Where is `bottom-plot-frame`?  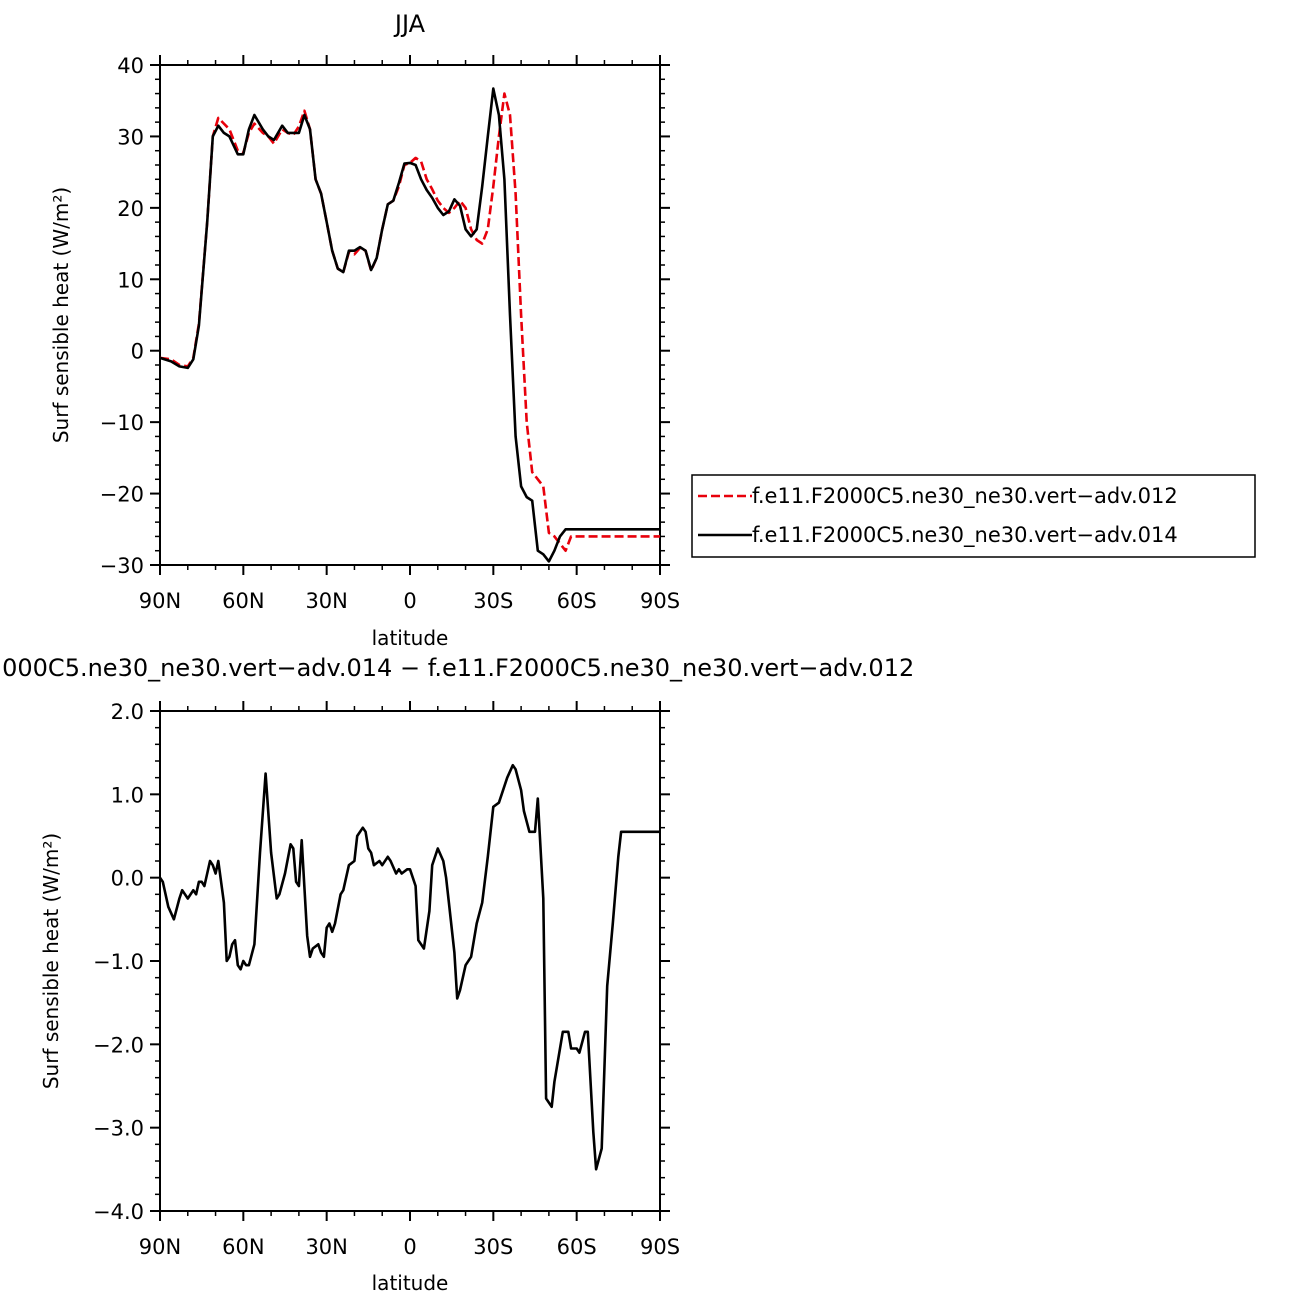
bottom-plot-frame is located at coordinates (410, 961).